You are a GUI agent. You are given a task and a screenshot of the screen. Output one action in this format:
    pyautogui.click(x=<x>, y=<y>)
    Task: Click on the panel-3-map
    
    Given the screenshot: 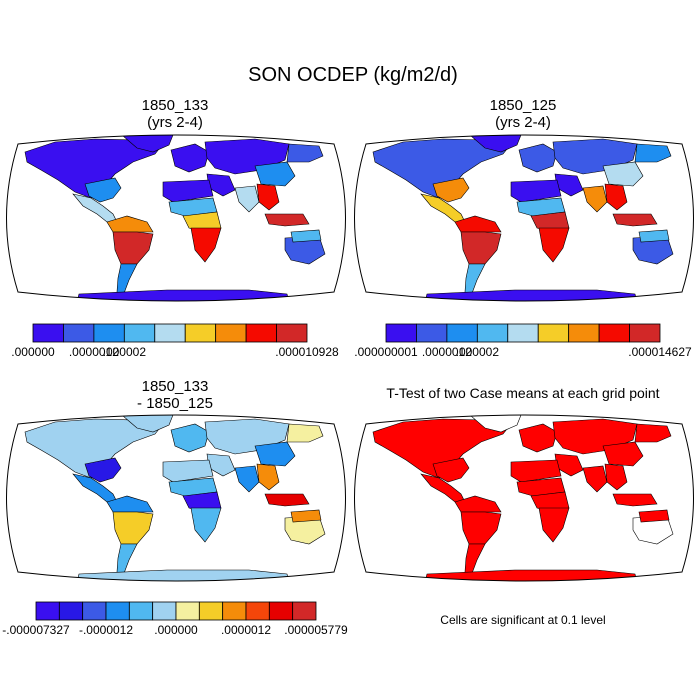 What is the action you would take?
    pyautogui.click(x=176, y=498)
    